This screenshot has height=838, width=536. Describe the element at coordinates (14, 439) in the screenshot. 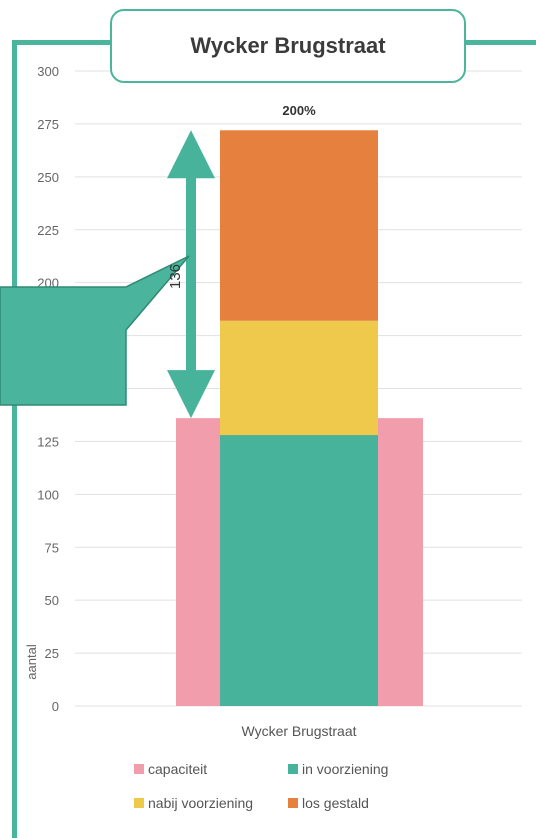

I see `frame-left-border` at that location.